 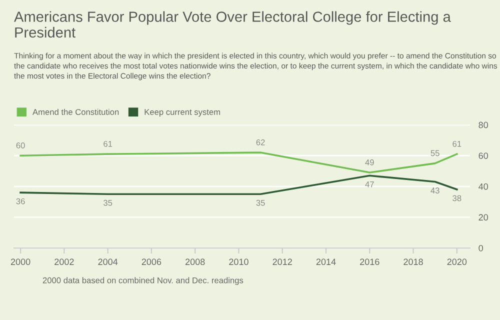 What do you see at coordinates (369, 162) in the screenshot?
I see `data-label: 49` at bounding box center [369, 162].